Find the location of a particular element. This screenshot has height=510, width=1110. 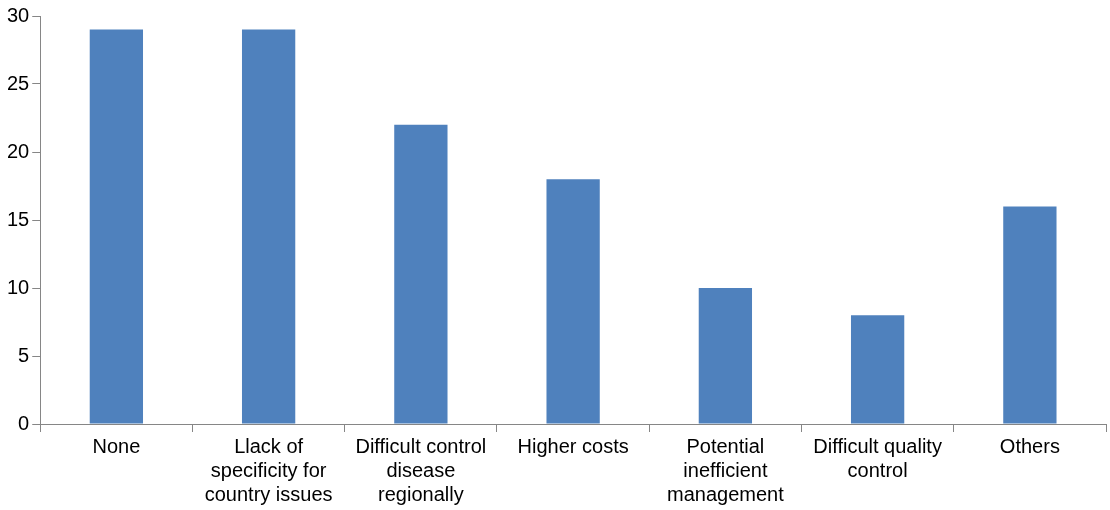

x-tick-label: Higher costs is located at coordinates (573, 445).